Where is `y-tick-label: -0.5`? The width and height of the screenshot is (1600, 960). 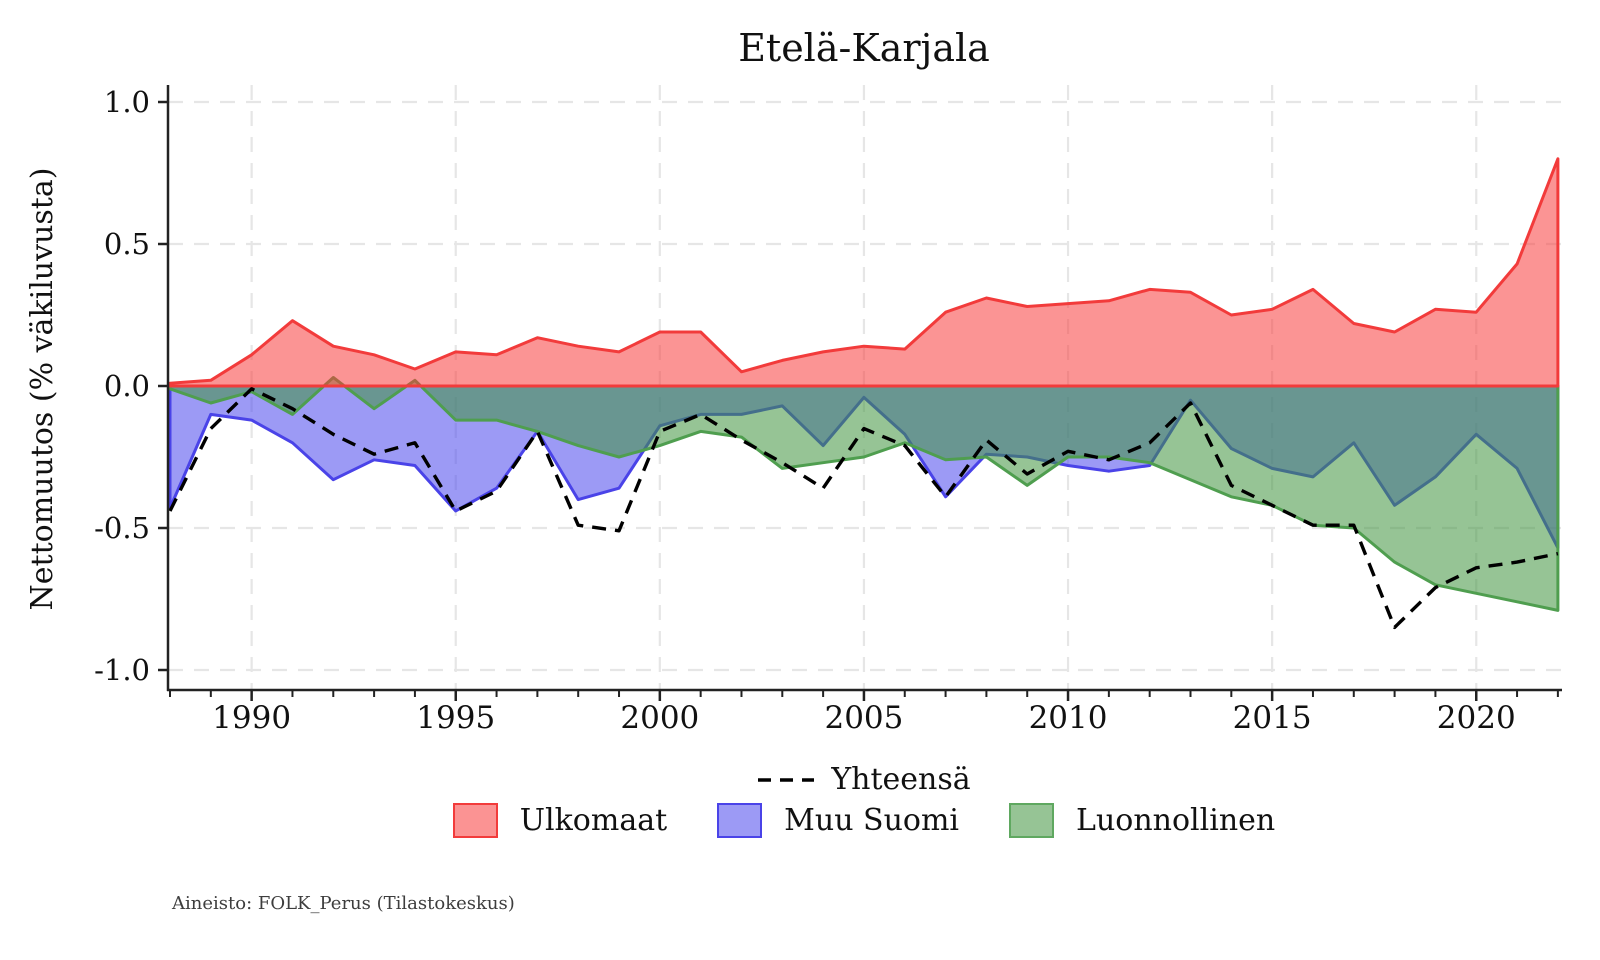 y-tick-label: -0.5 is located at coordinates (122, 528).